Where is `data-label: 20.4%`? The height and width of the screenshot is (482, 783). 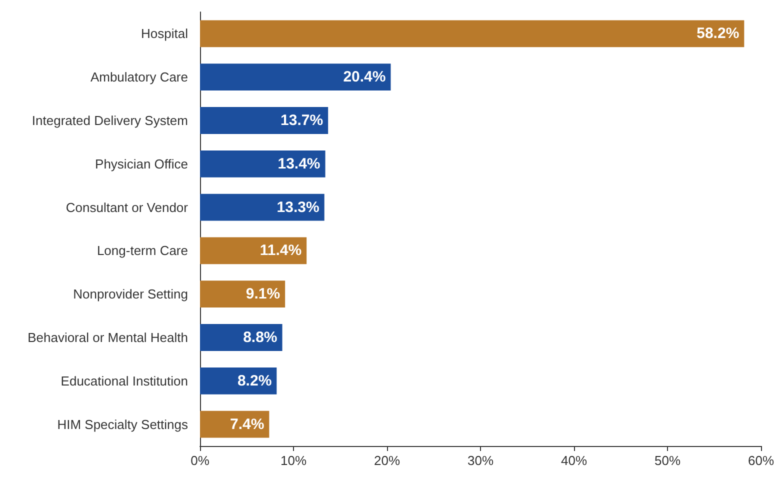 data-label: 20.4% is located at coordinates (364, 77).